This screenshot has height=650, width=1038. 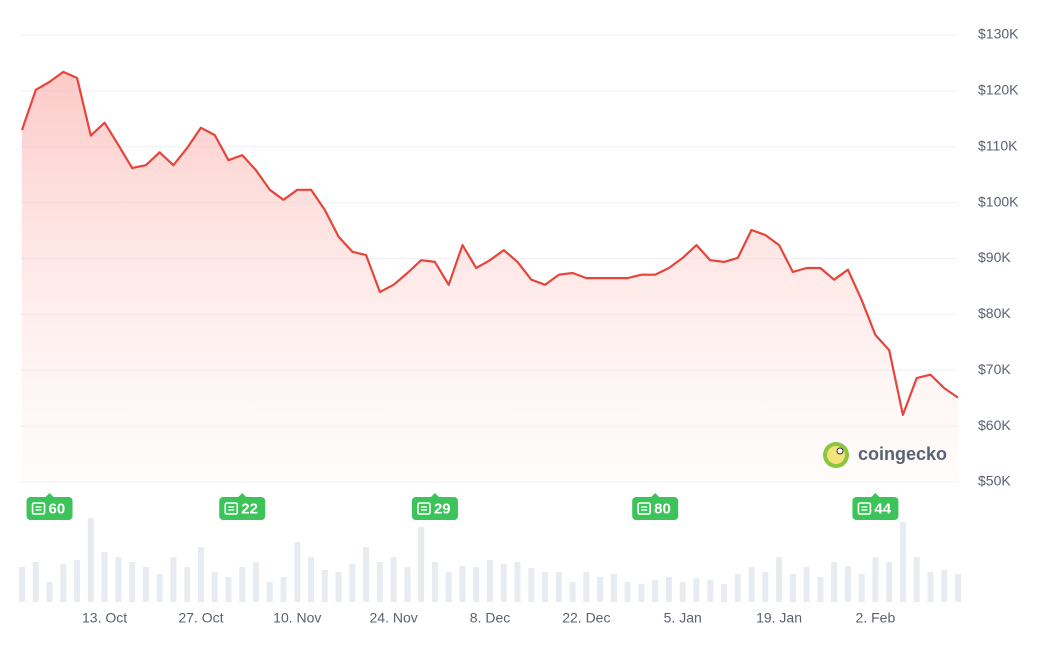 What do you see at coordinates (49, 506) in the screenshot?
I see `news-badge: 60` at bounding box center [49, 506].